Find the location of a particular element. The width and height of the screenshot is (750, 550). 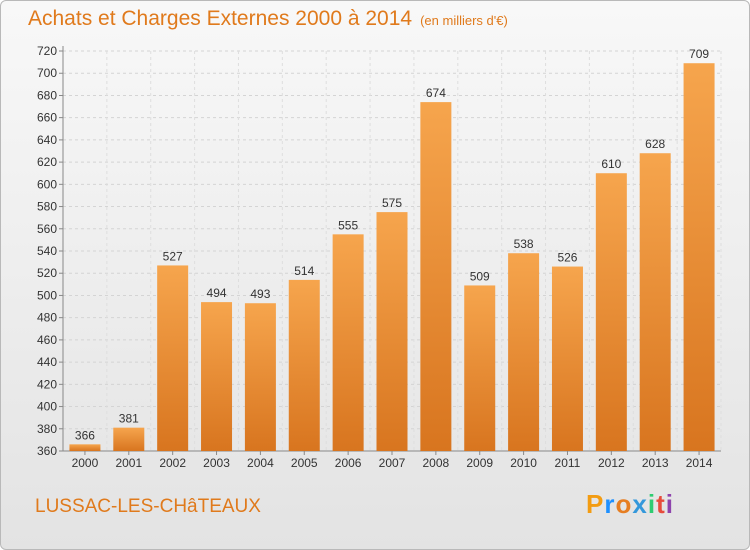

y-tick-label: 660 is located at coordinates (47, 118).